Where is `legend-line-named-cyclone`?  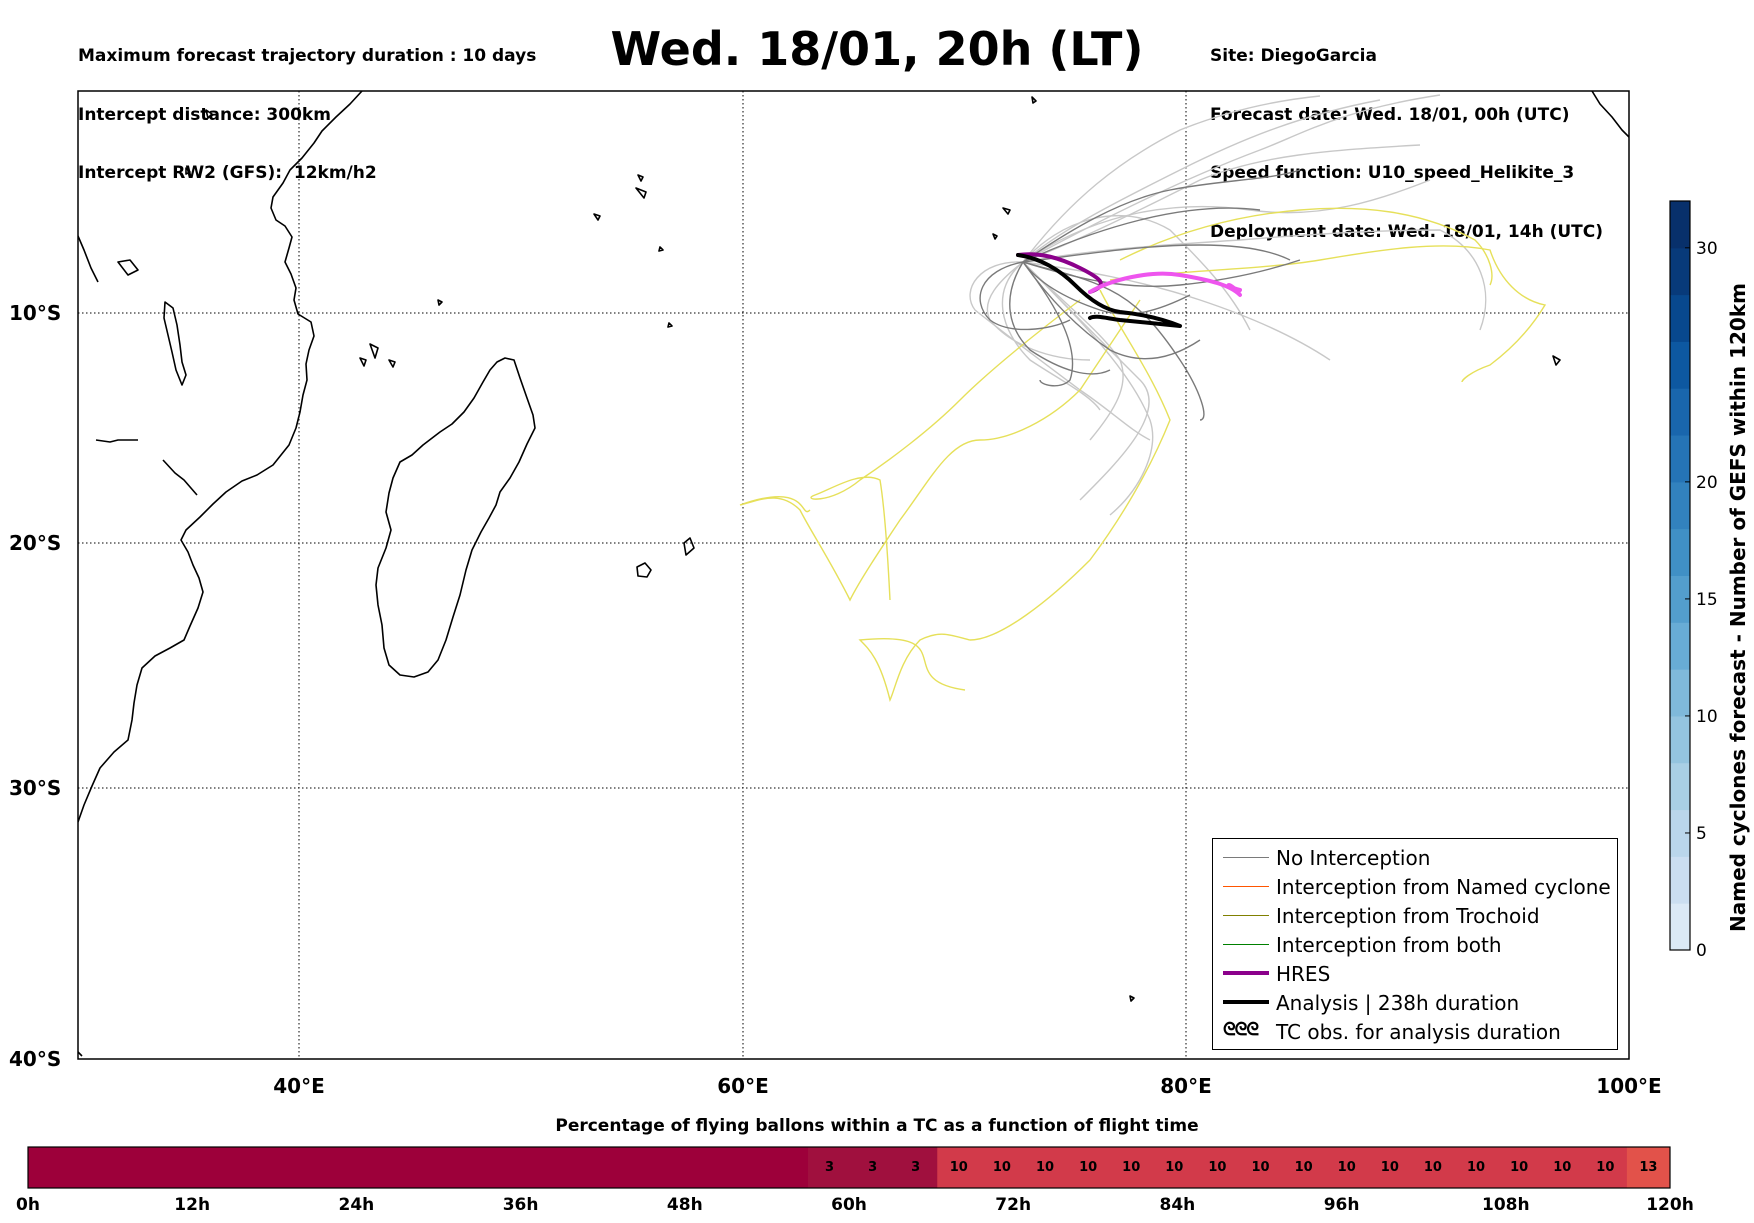 legend-line-named-cyclone is located at coordinates (1246, 886).